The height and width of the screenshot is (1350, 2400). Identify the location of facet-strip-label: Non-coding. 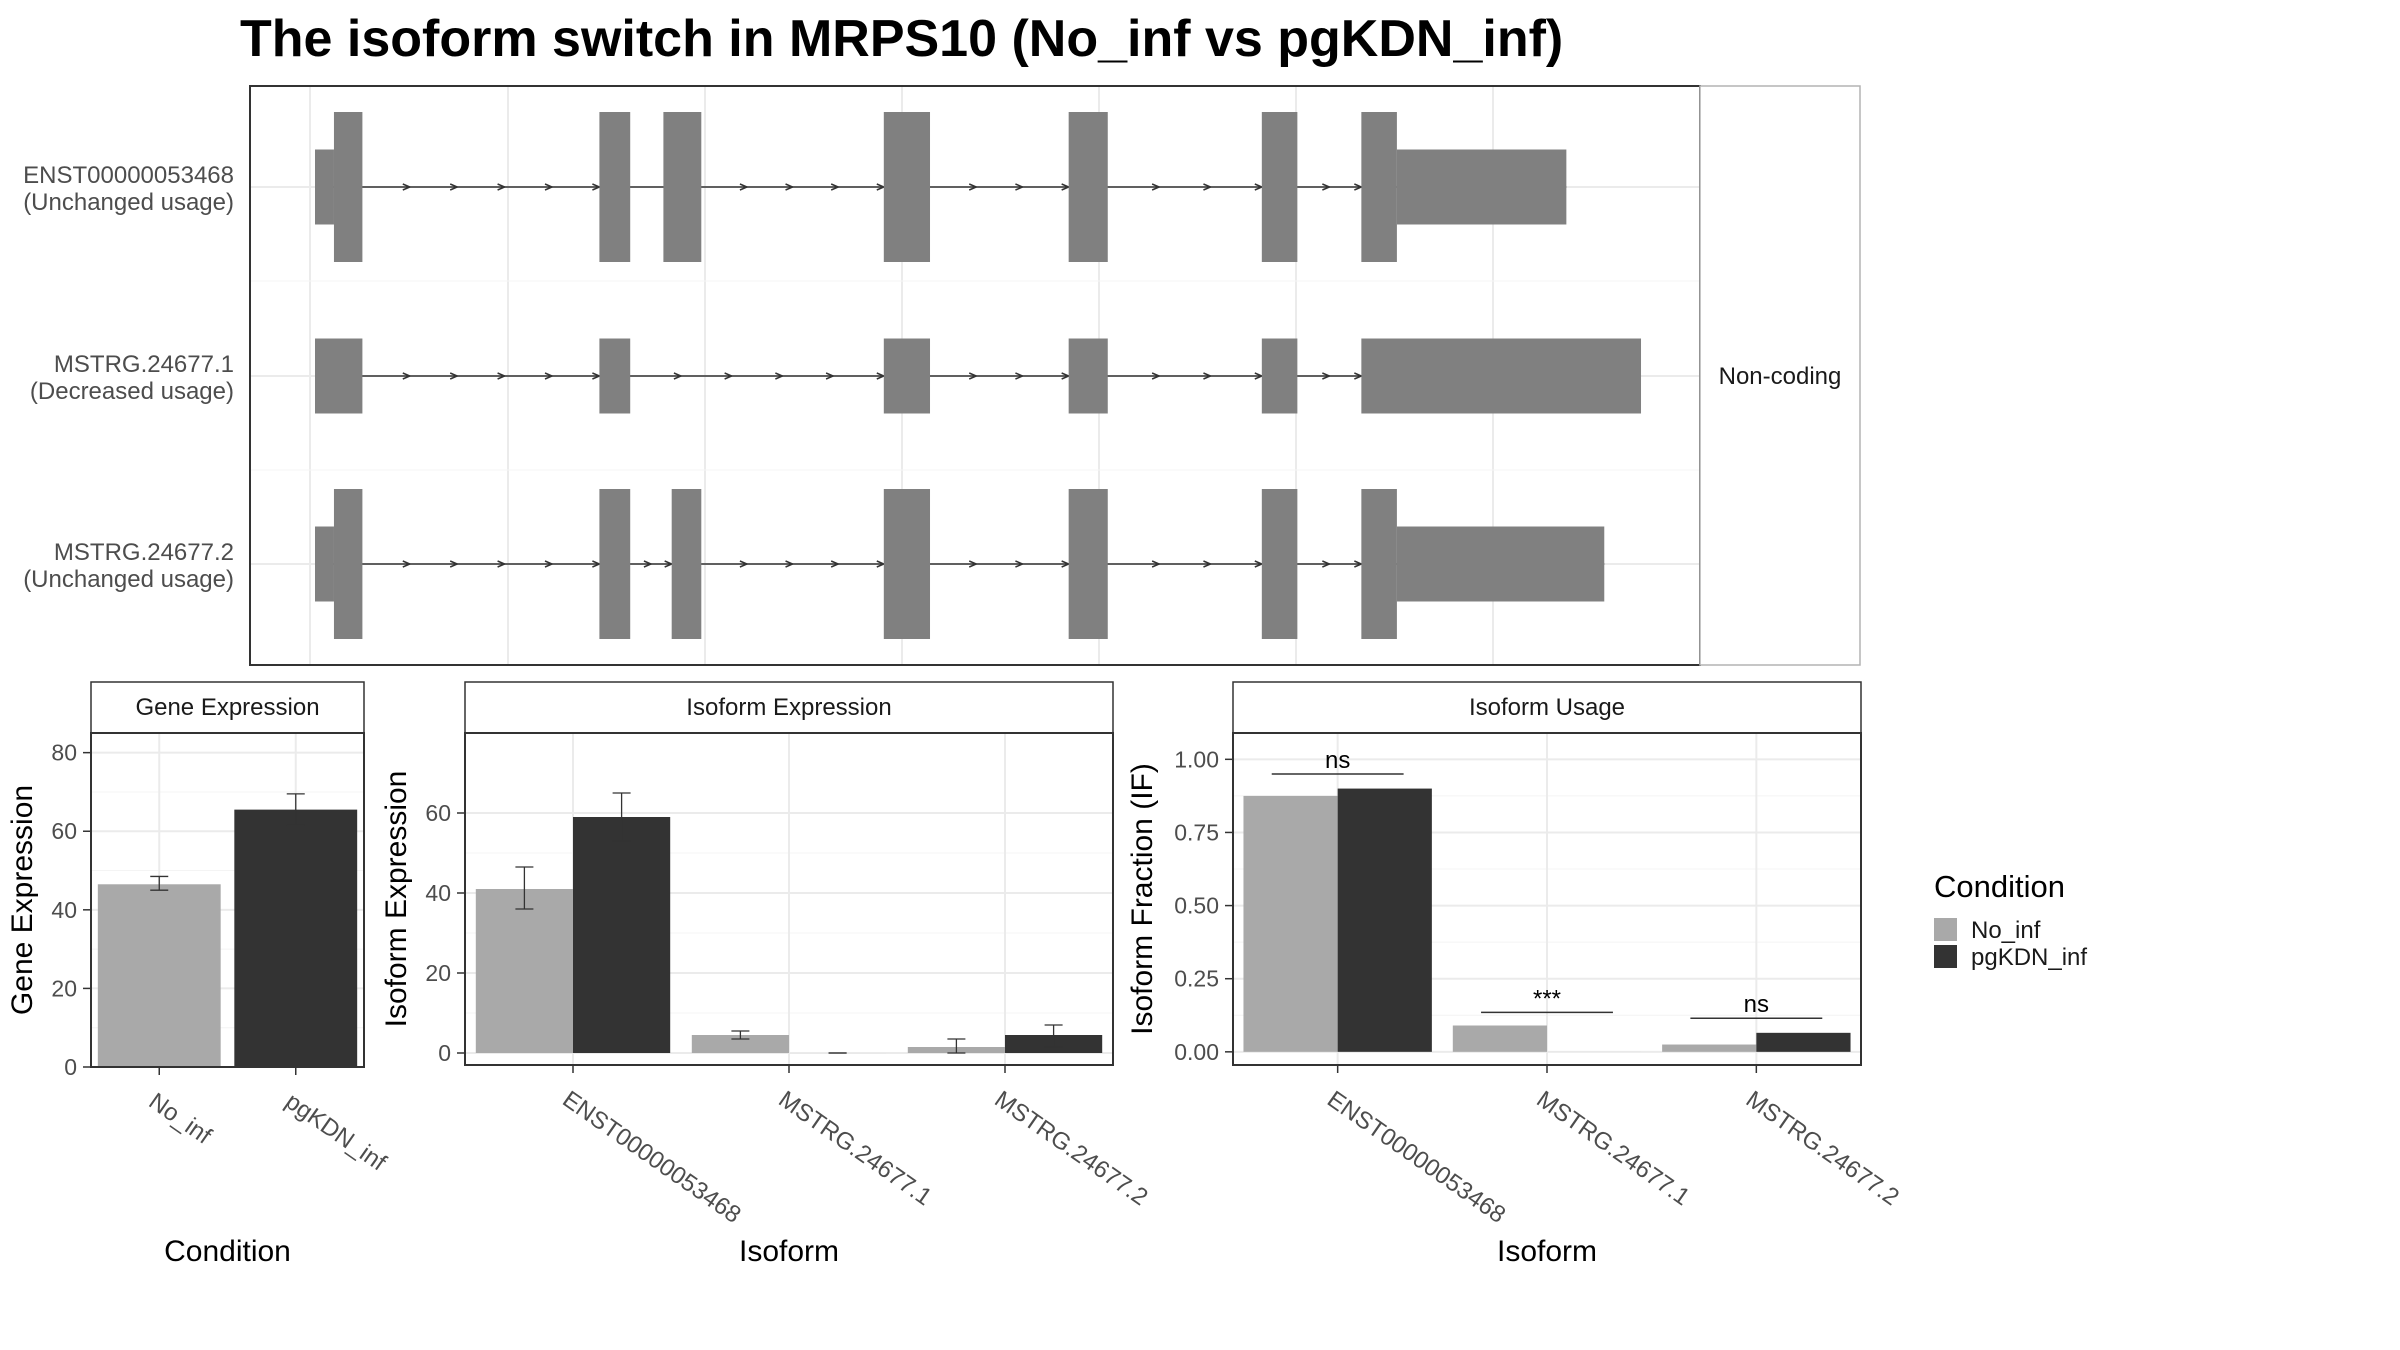
(1780, 376).